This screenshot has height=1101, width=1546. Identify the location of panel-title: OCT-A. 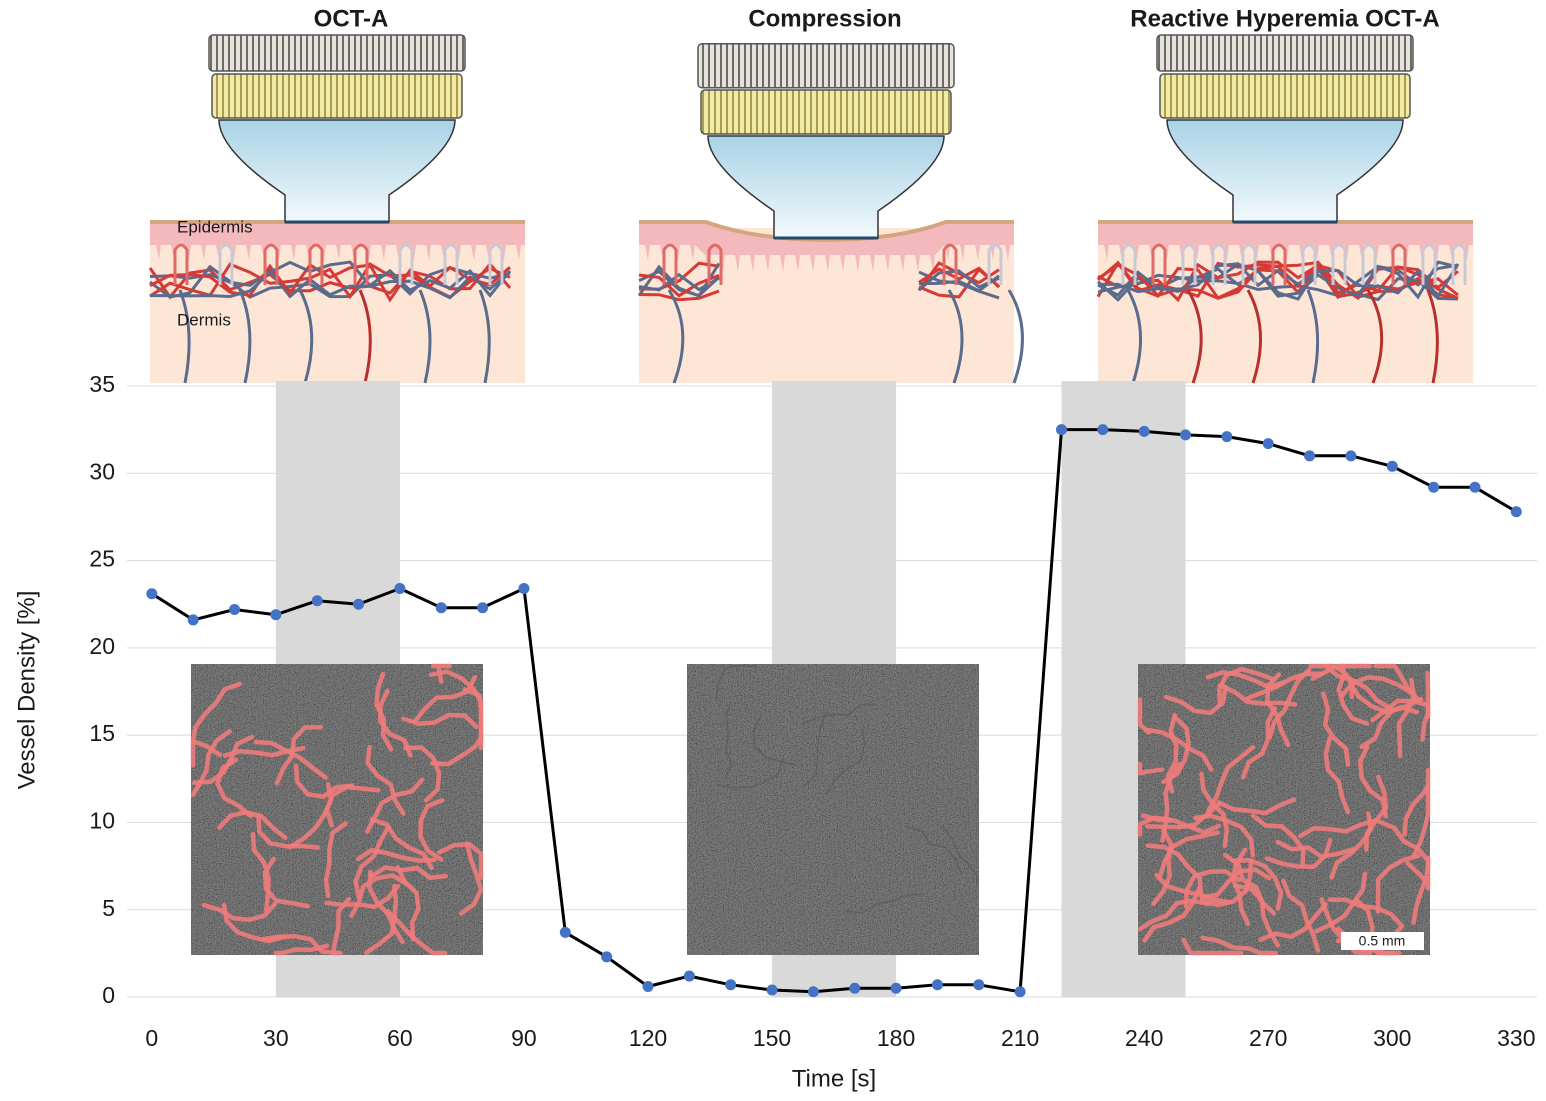
(351, 18).